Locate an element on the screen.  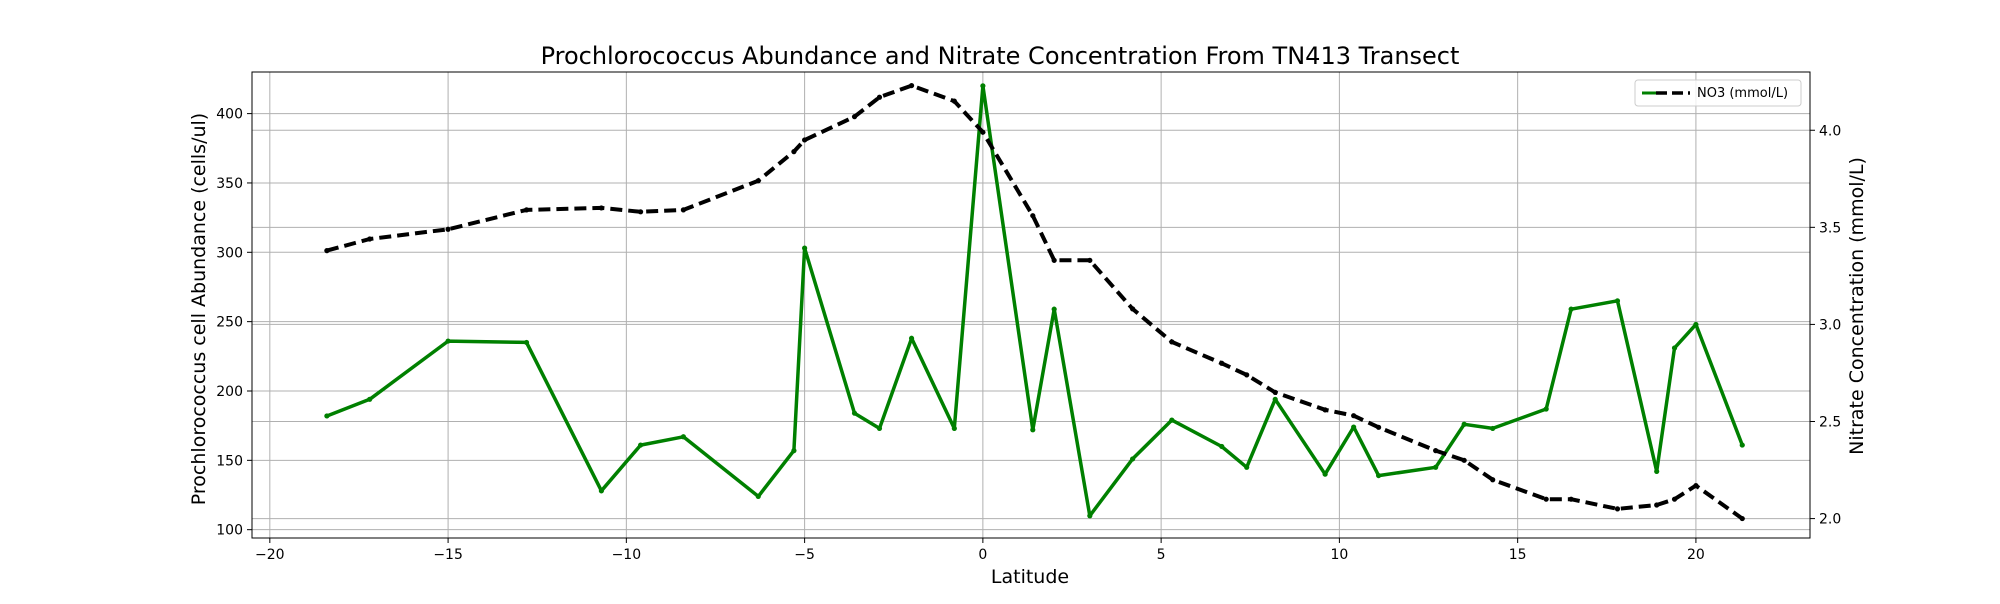
x-tick-label-8: 20 is located at coordinates (1696, 555).